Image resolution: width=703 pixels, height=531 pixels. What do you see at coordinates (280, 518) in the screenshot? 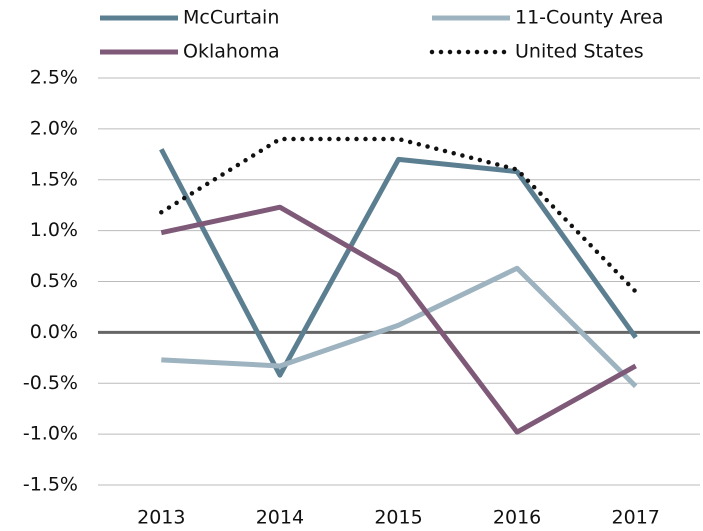
I see `x-tick-label: 2014` at bounding box center [280, 518].